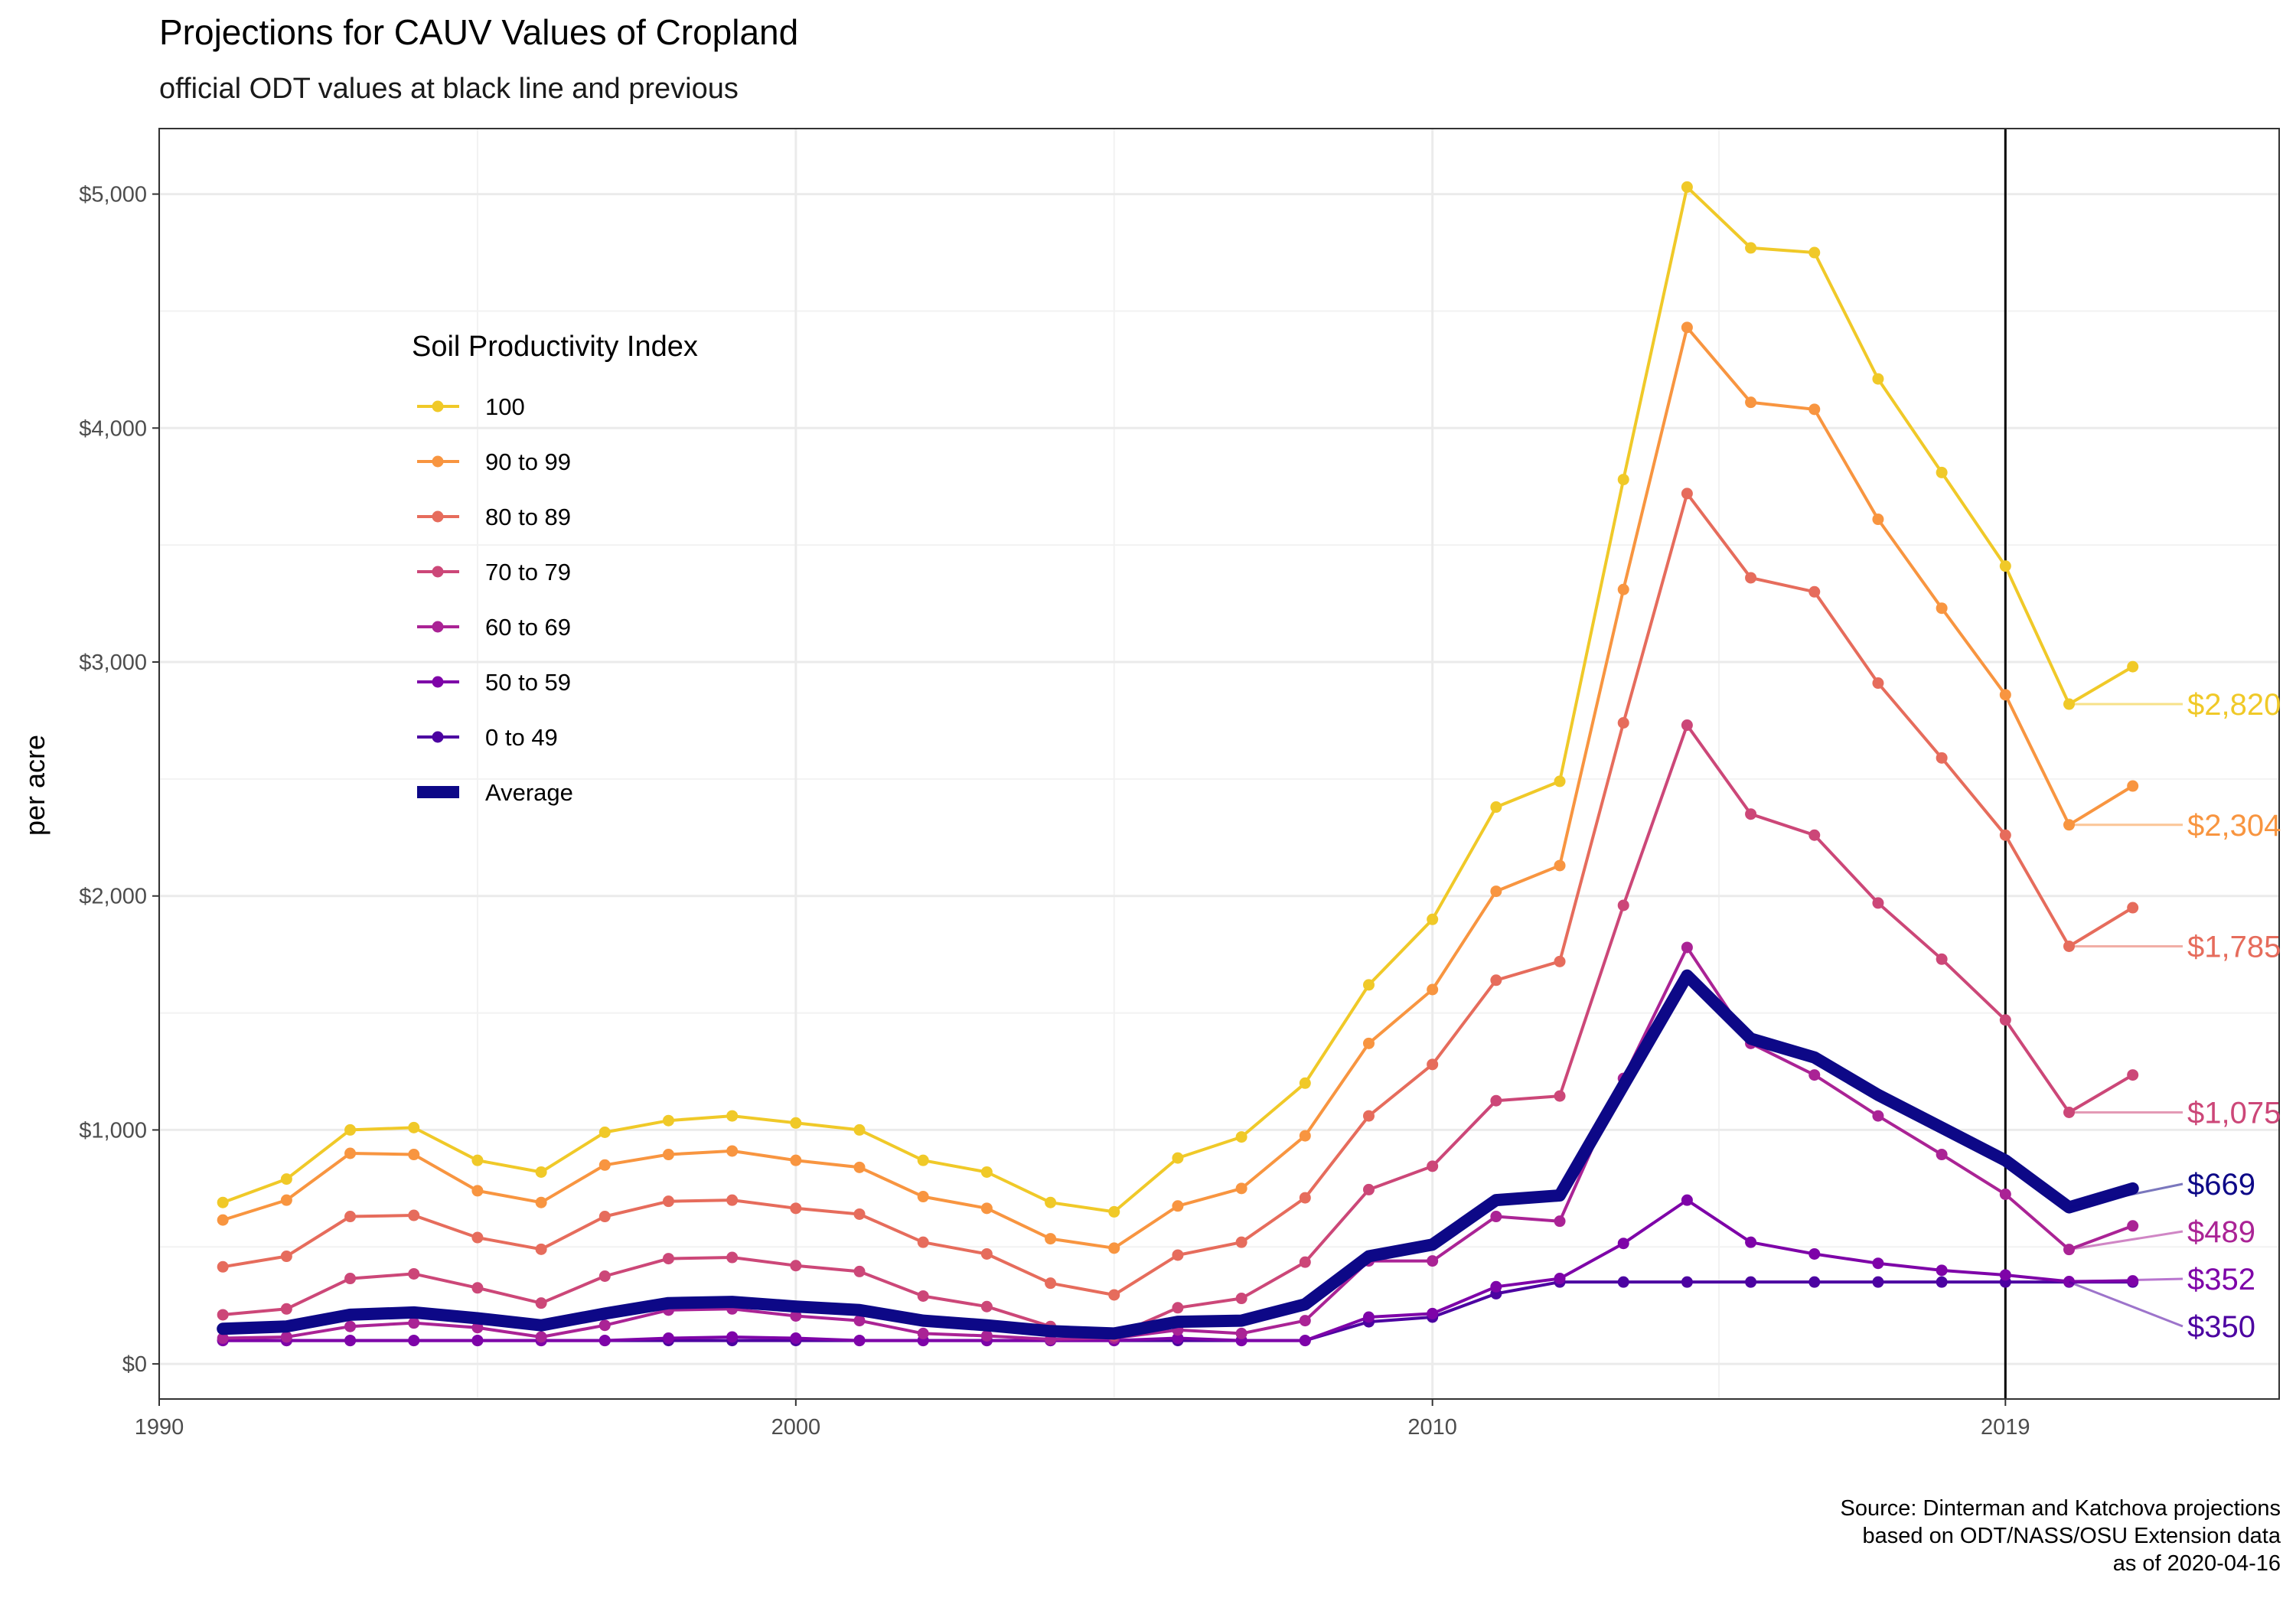 Image resolution: width=2296 pixels, height=1611 pixels. I want to click on legend-item: 80 to 89, so click(494, 517).